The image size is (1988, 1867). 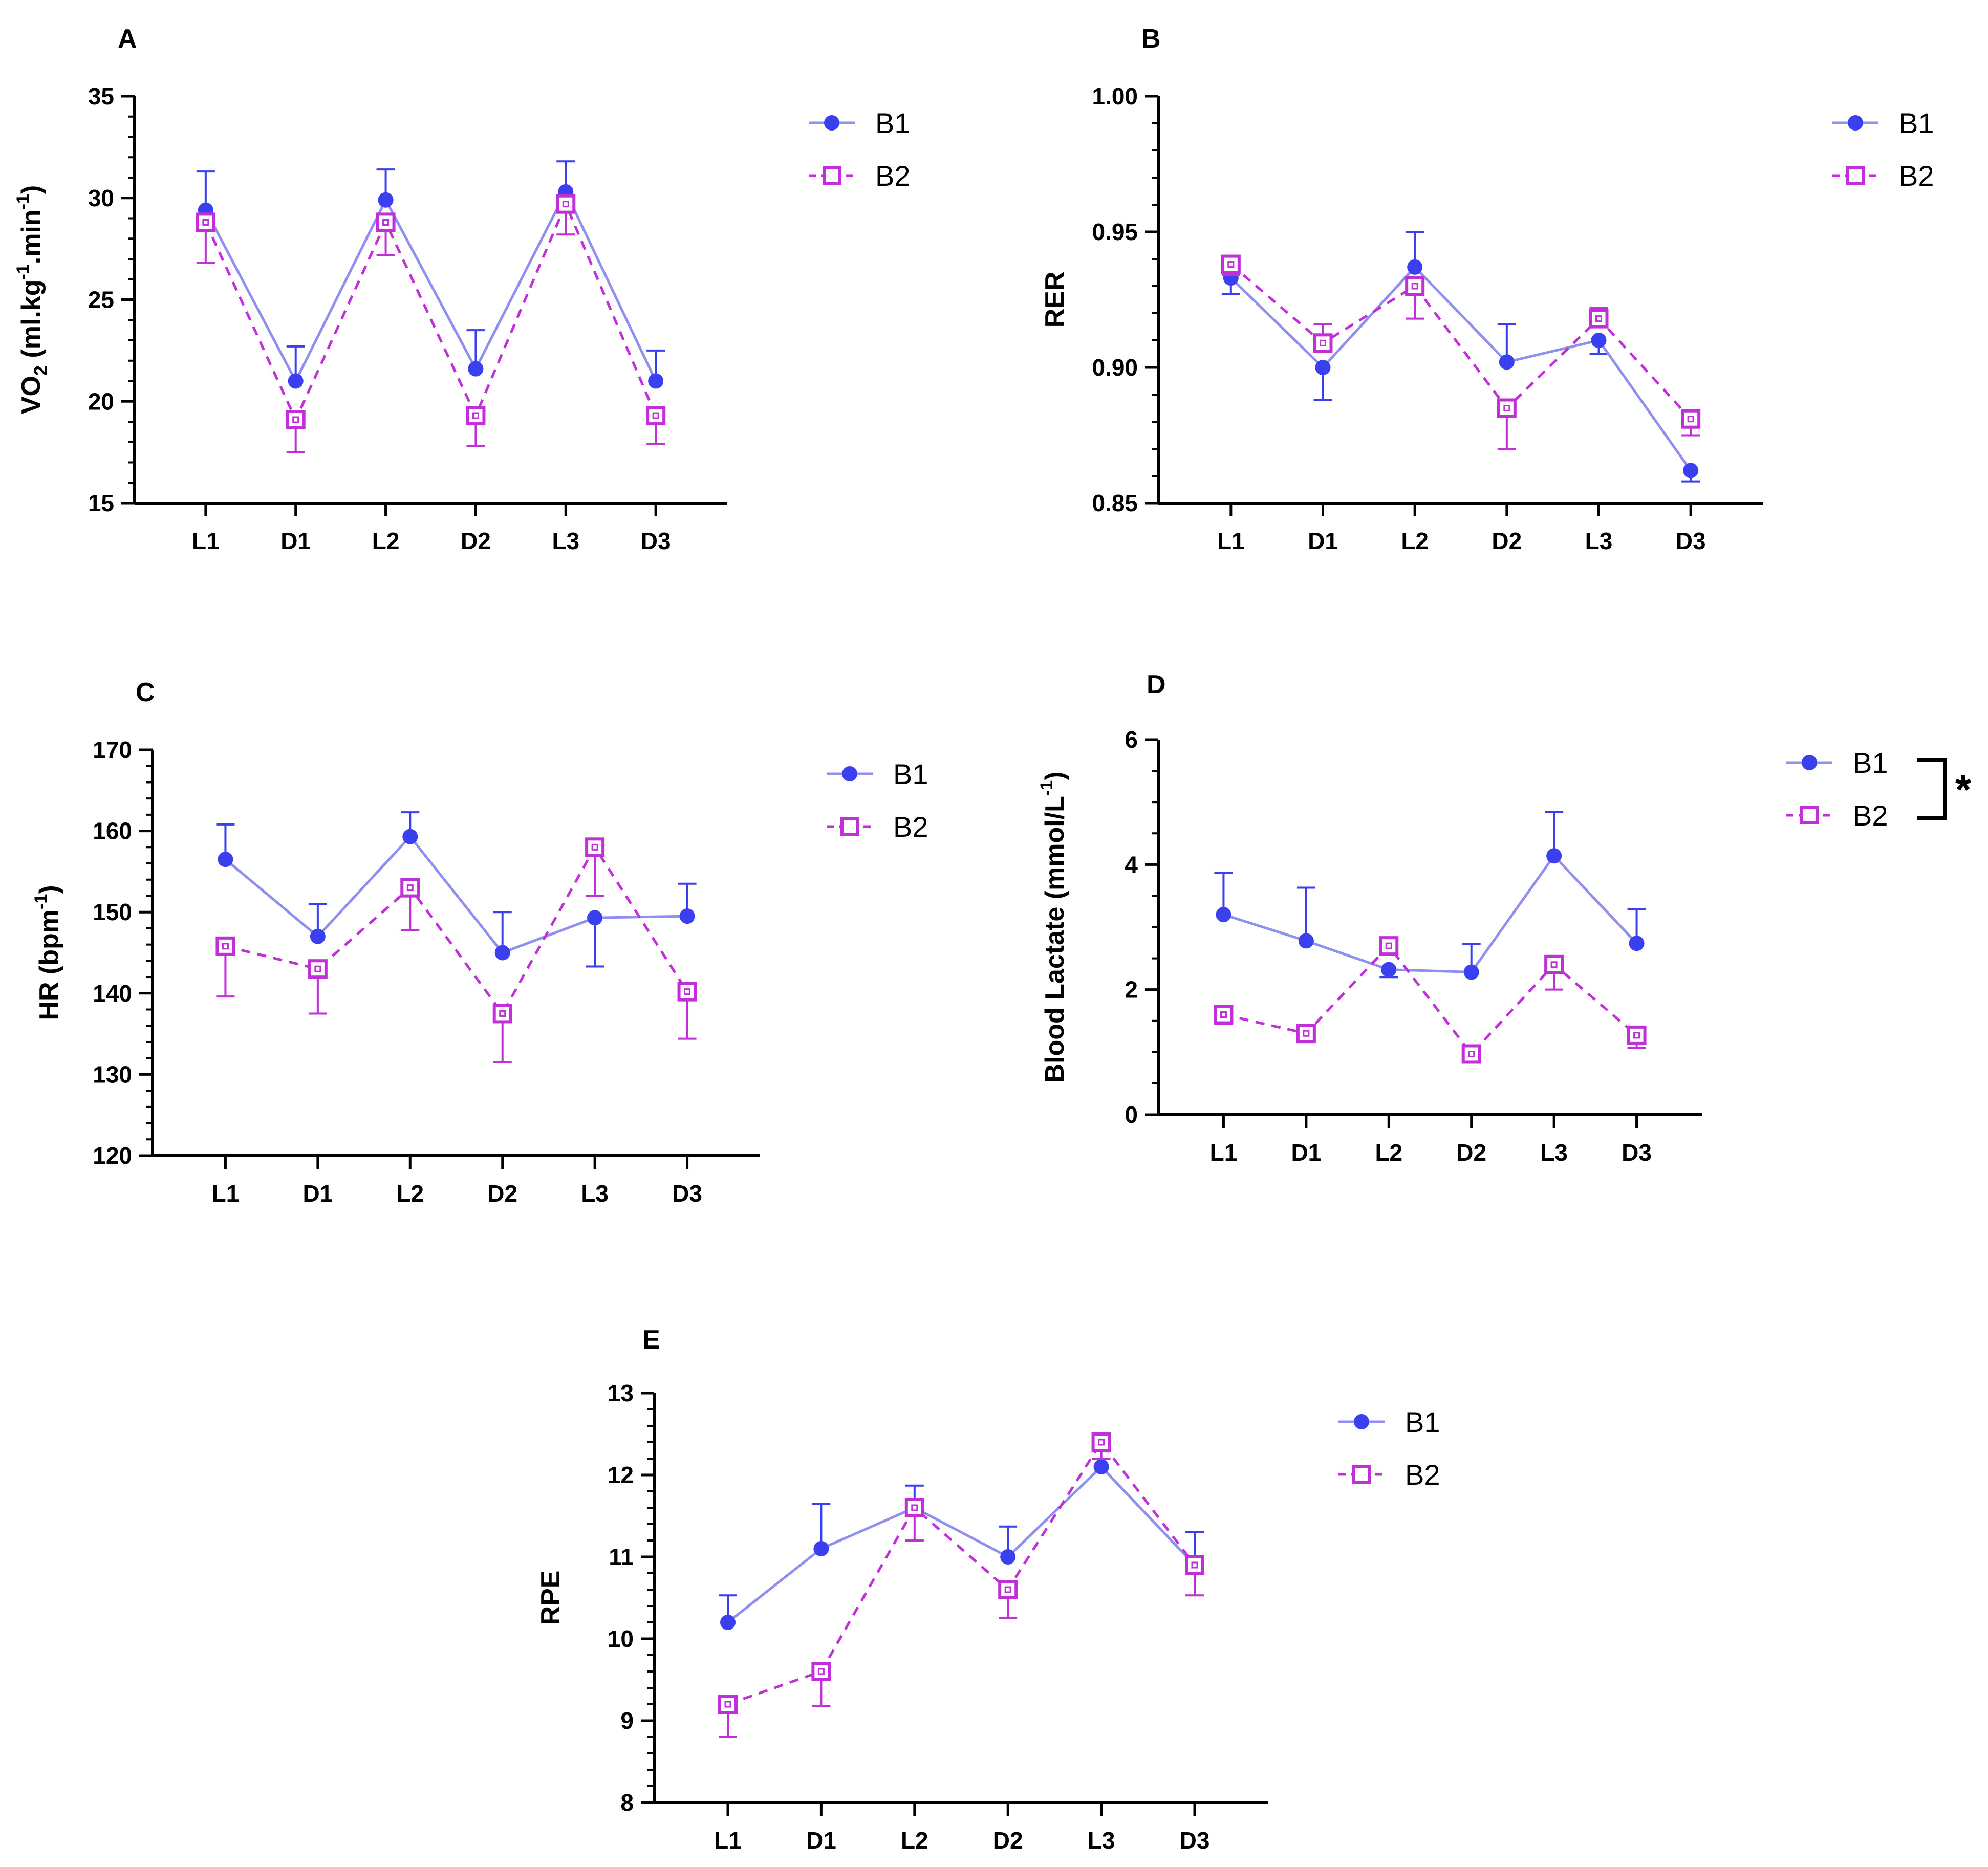 I want to click on y-tick-label: 0.85, so click(x=1115, y=503).